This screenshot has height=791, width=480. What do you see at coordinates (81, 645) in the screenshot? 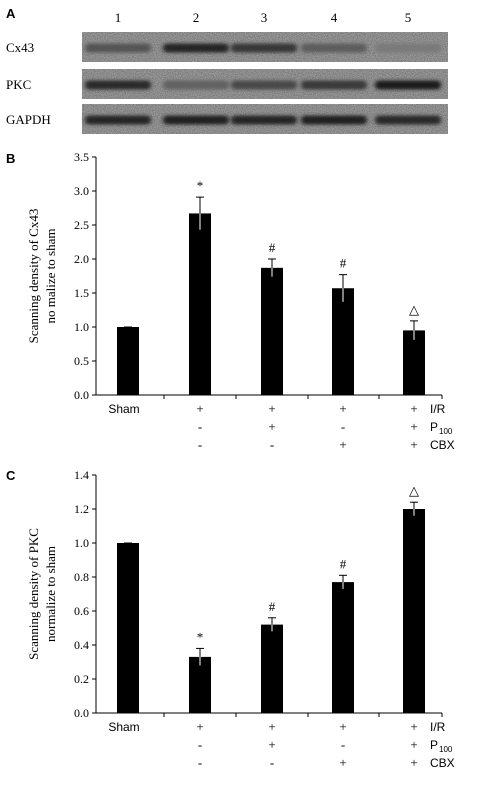
I see `y-tick-label: 0.4` at bounding box center [81, 645].